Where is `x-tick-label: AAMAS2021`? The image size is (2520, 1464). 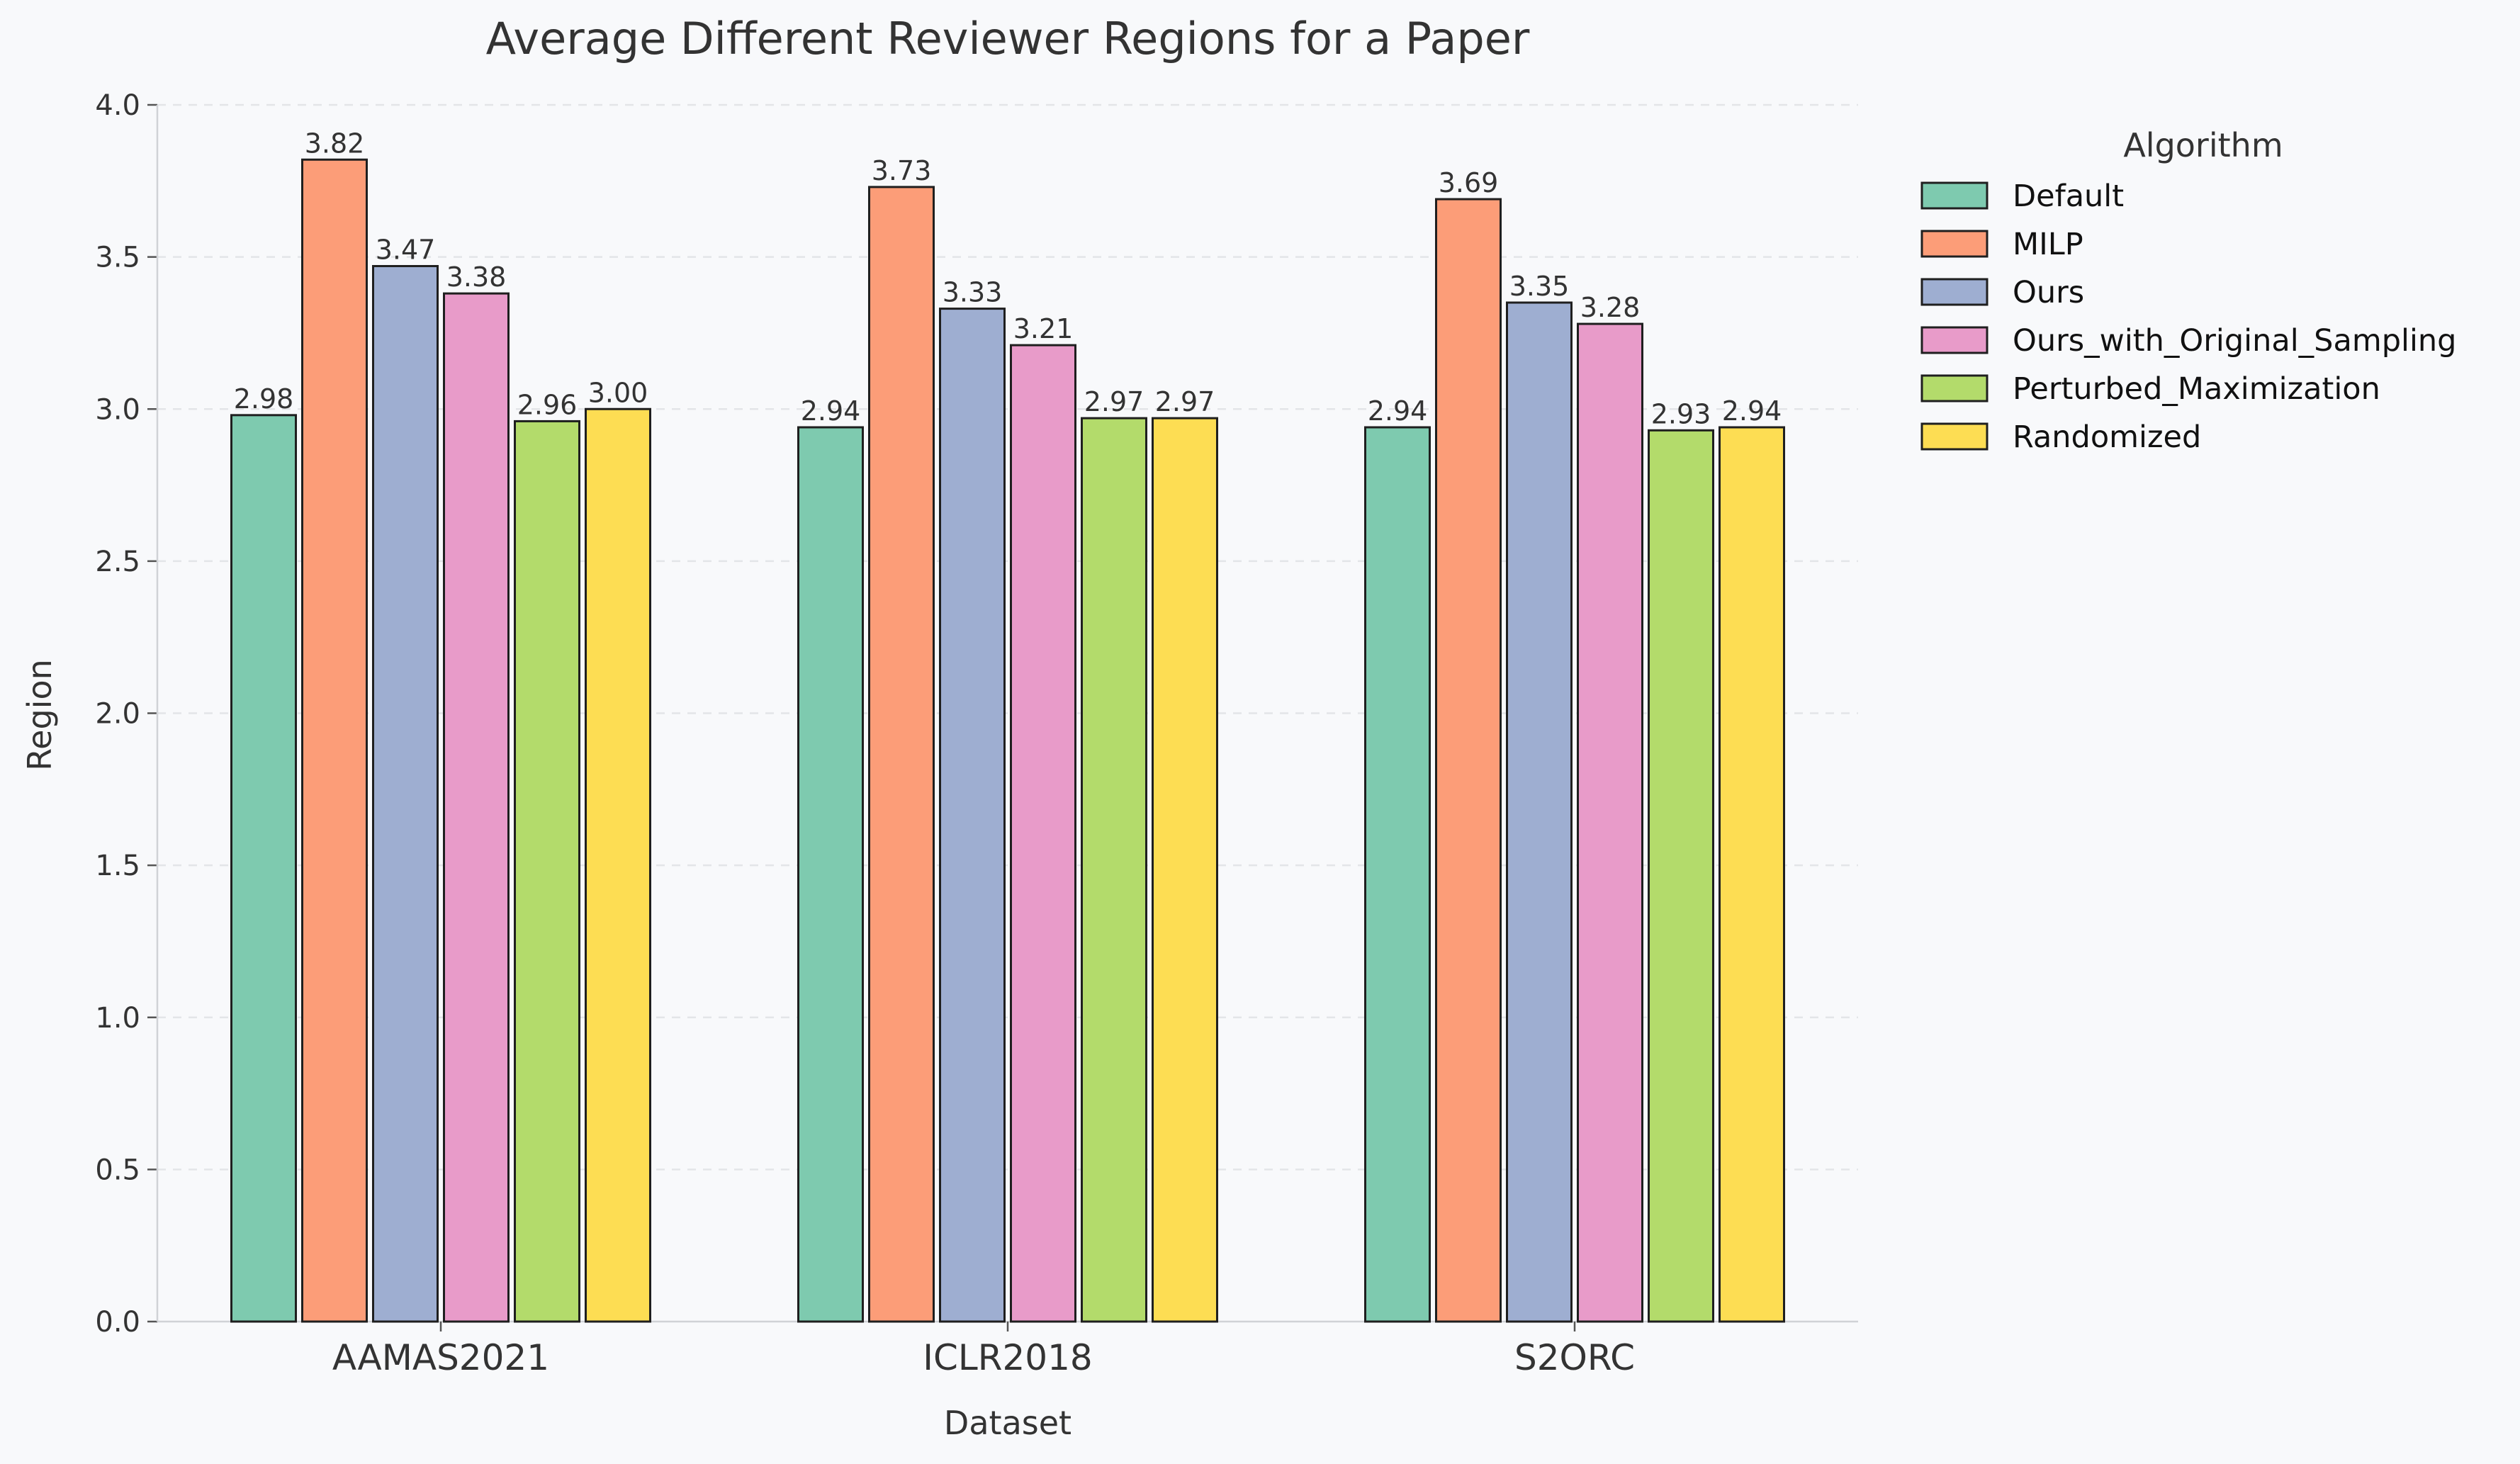 x-tick-label: AAMAS2021 is located at coordinates (440, 1358).